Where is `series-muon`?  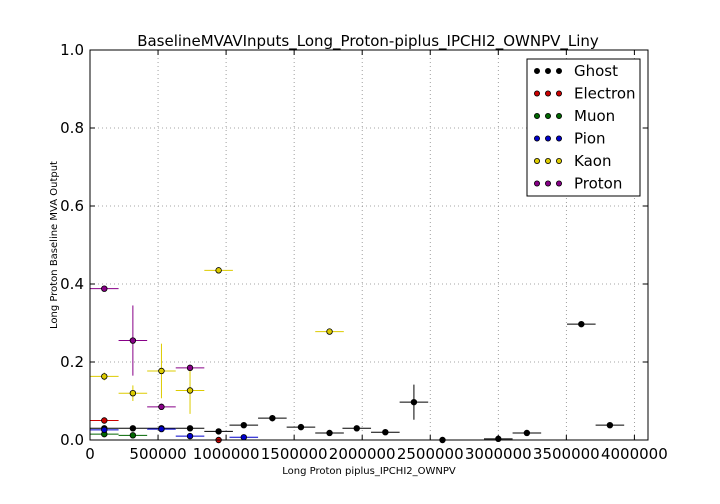
series-muon is located at coordinates (119, 434).